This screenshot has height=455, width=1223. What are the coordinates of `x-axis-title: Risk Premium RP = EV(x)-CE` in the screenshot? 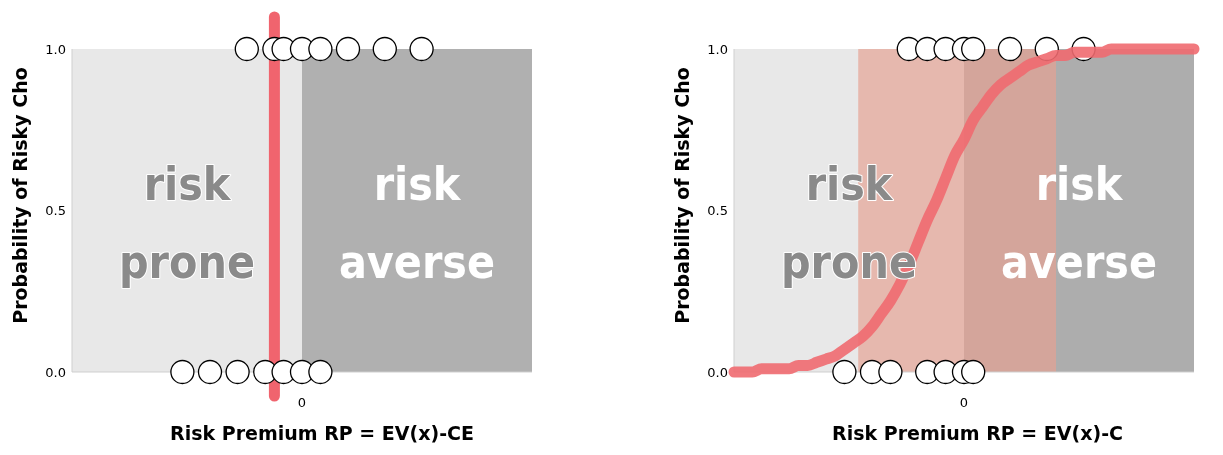 It's located at (322, 433).